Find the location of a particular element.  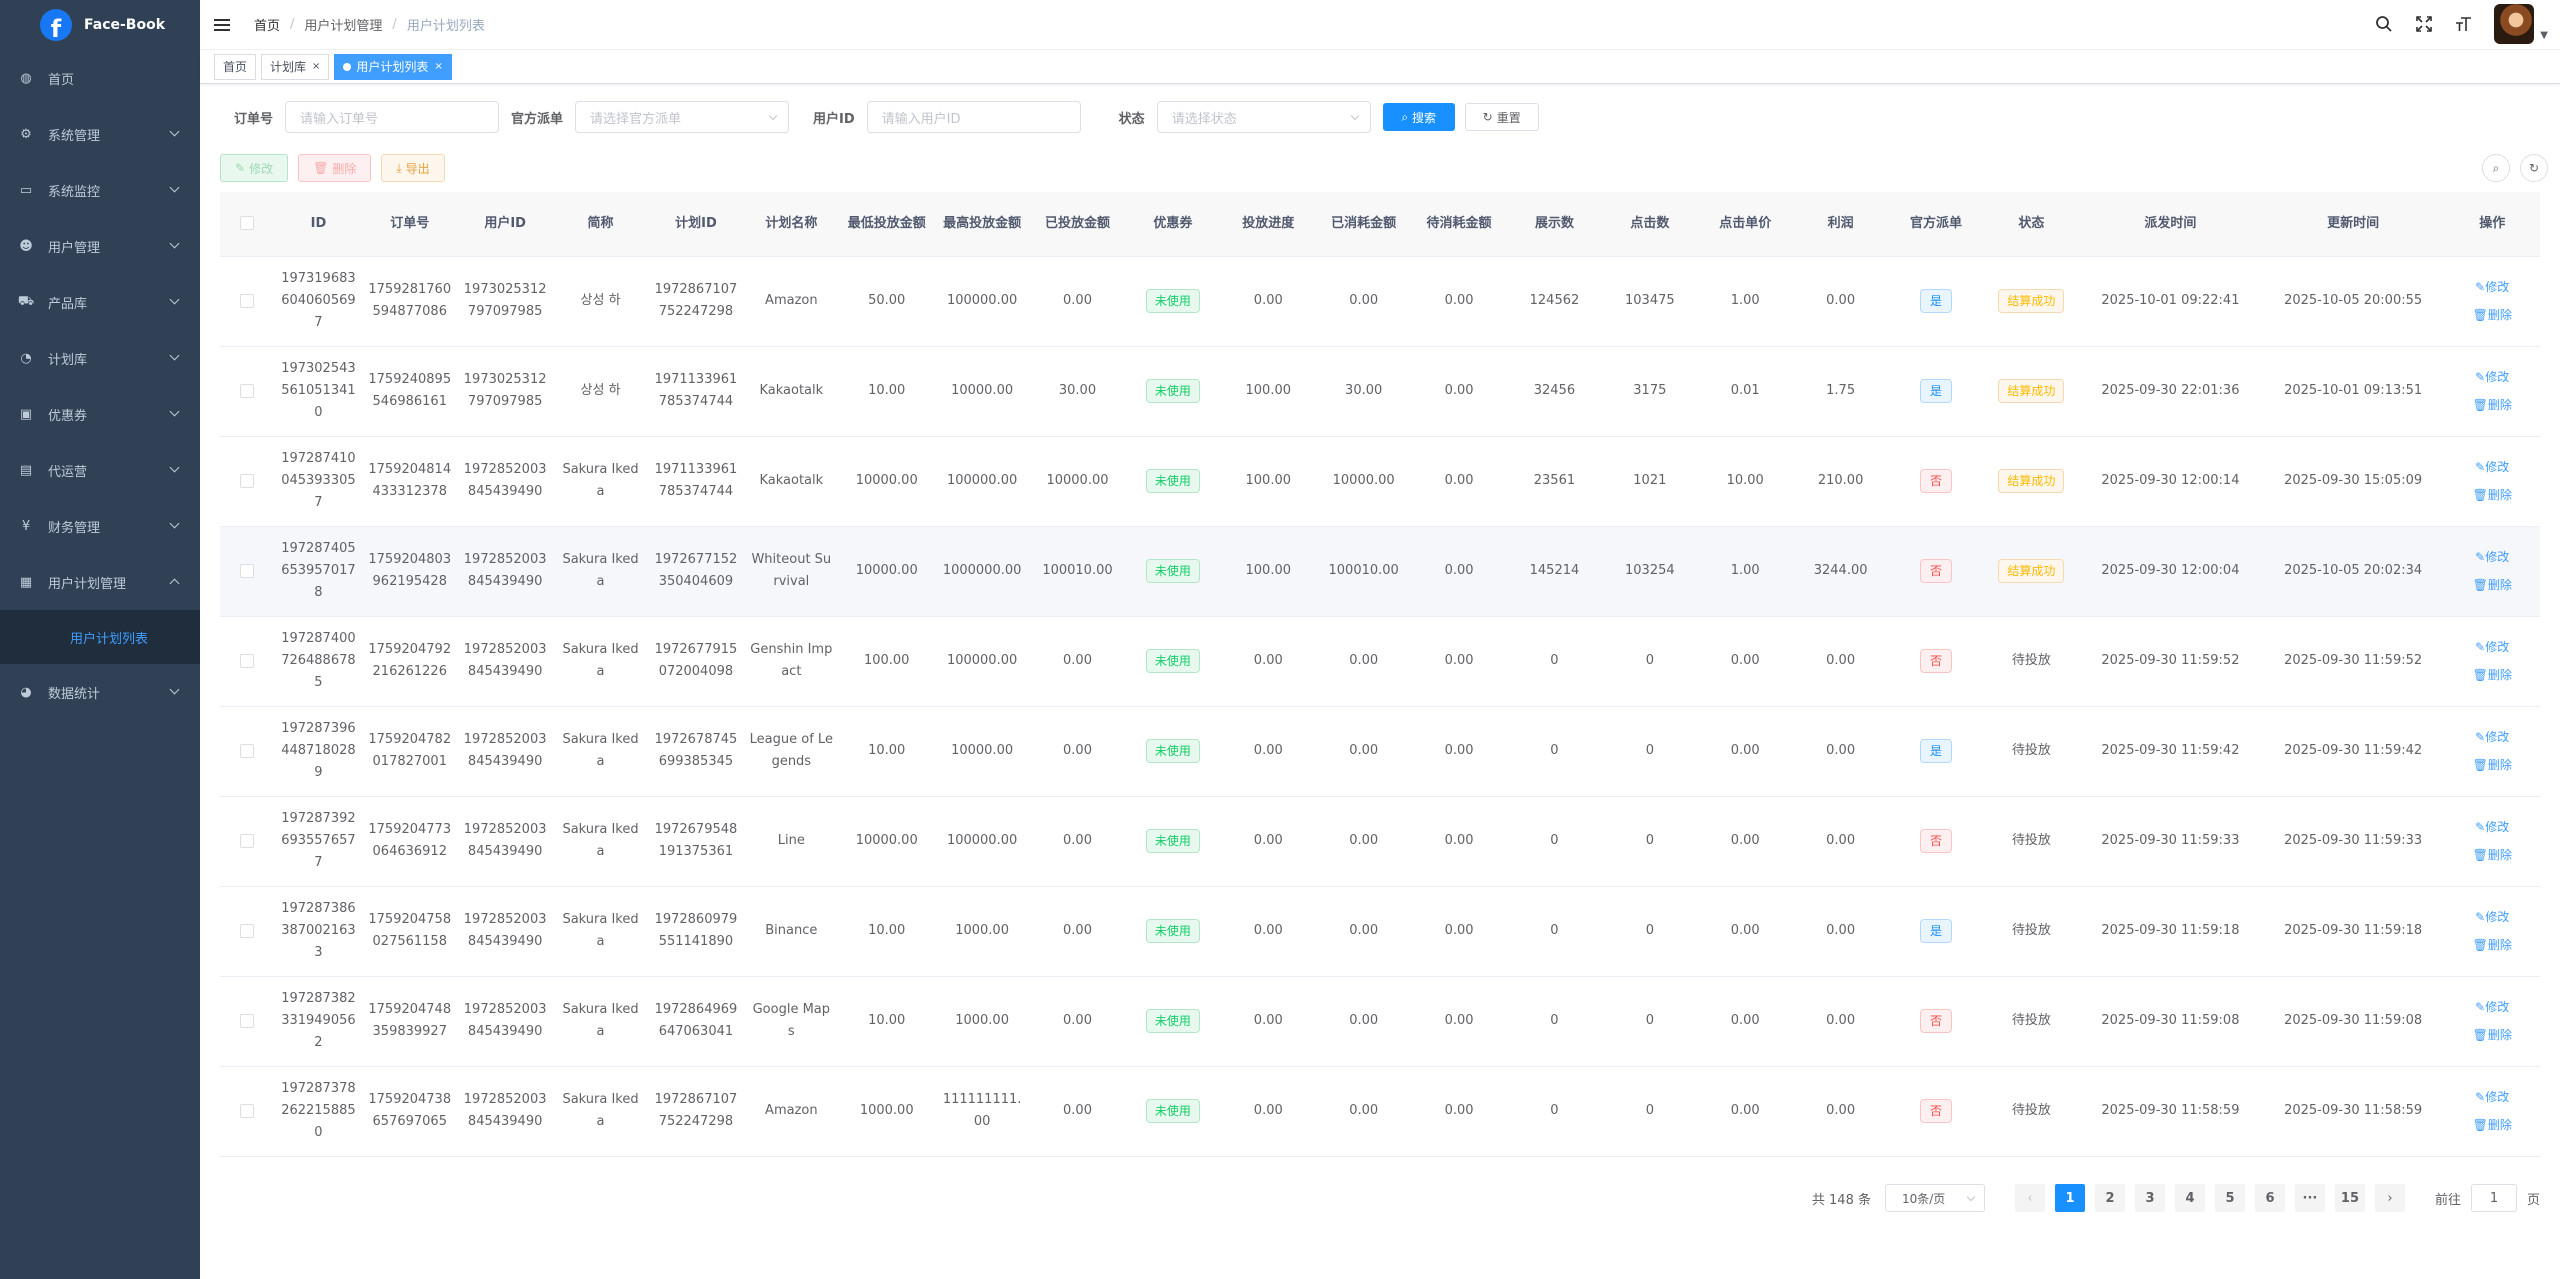

font-size-icon is located at coordinates (2464, 24).